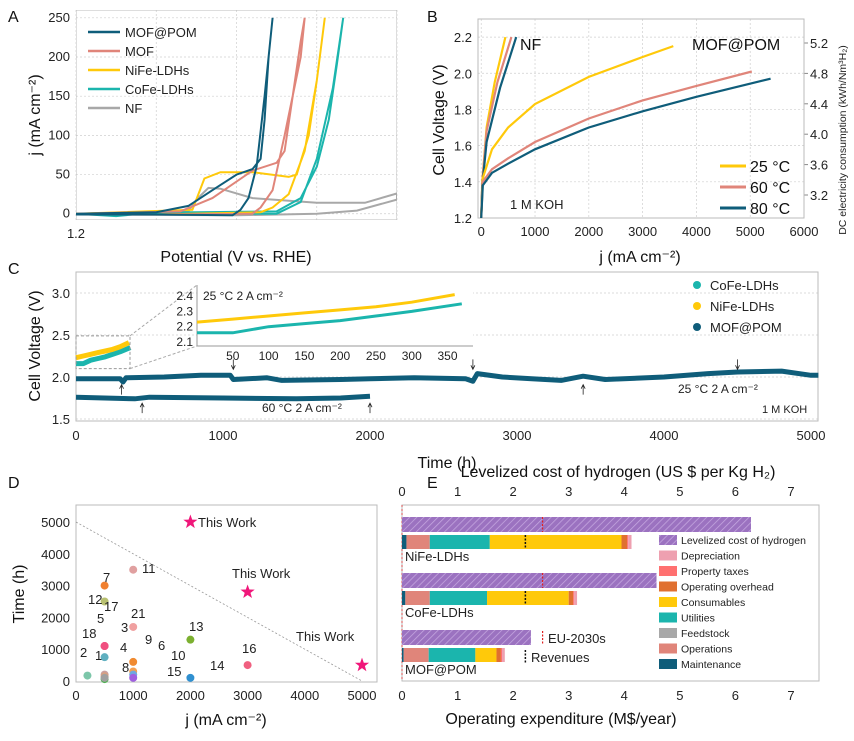  I want to click on x-tick-label: 3000, so click(642, 231).